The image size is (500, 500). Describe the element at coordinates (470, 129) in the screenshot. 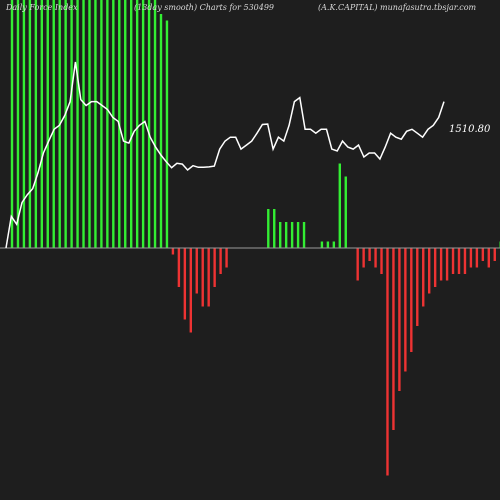

I see `last-price-label: 1510.80` at that location.